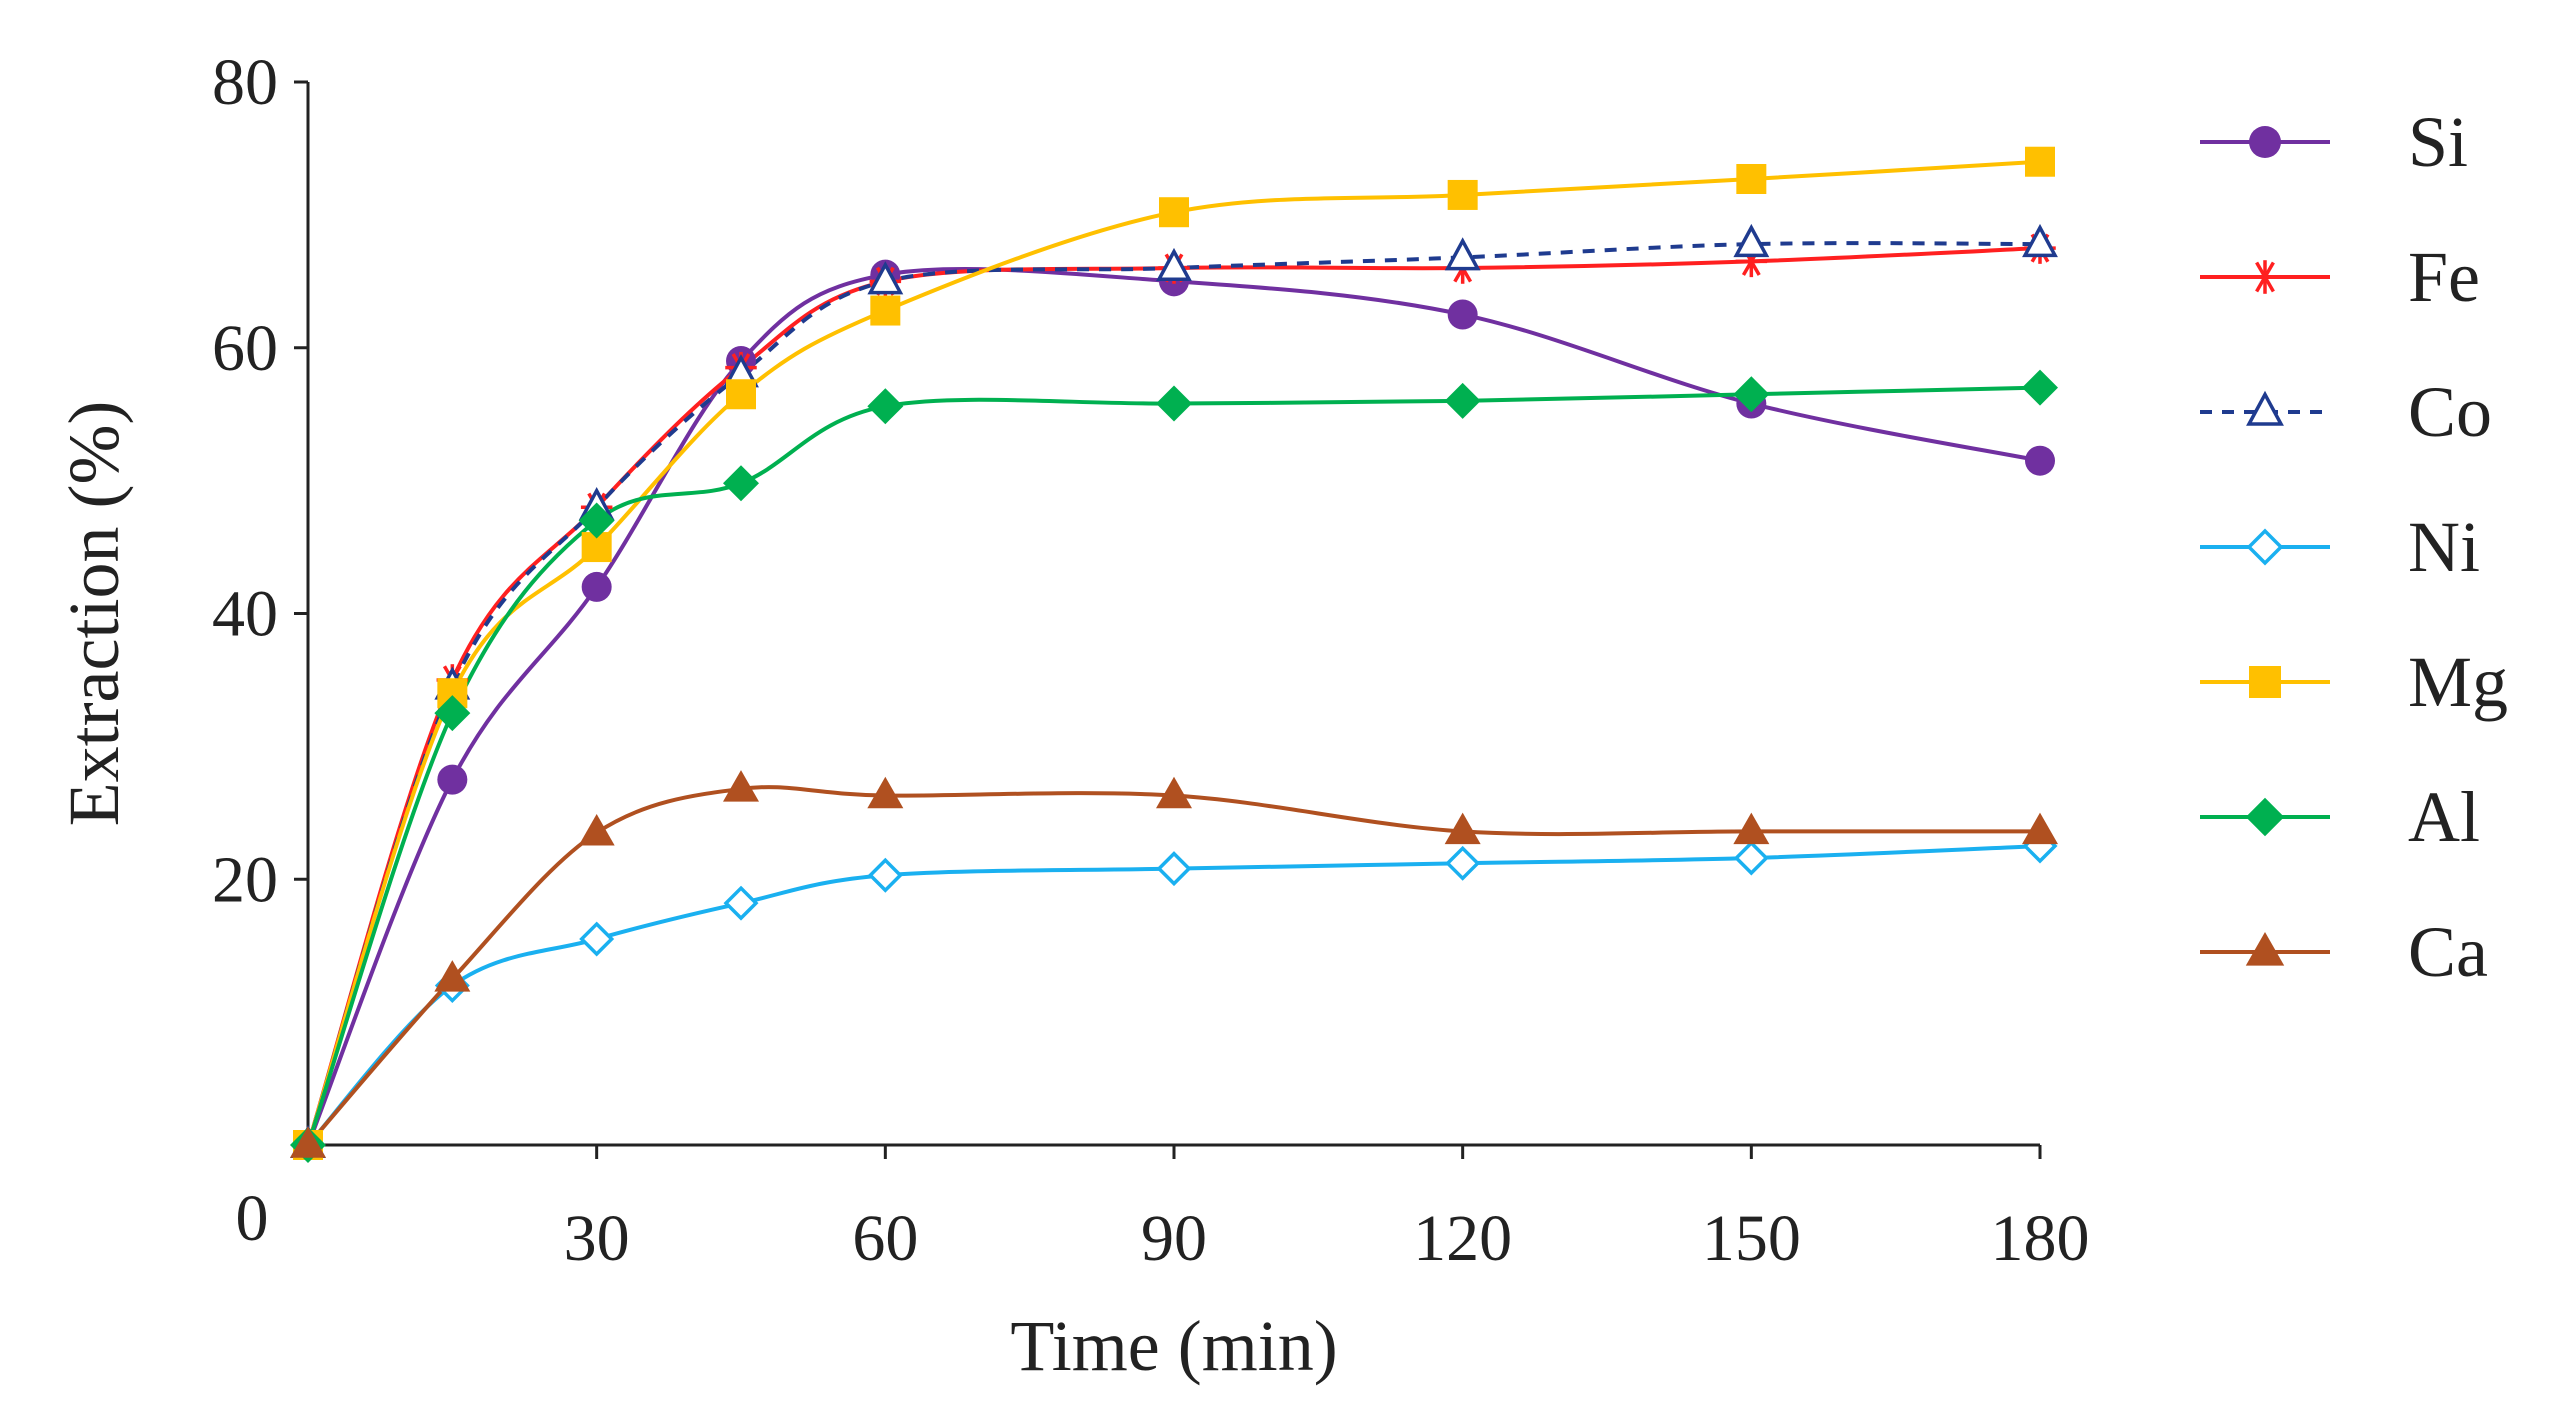 The image size is (2557, 1426). Describe the element at coordinates (1173, 995) in the screenshot. I see `series-line-ni` at that location.